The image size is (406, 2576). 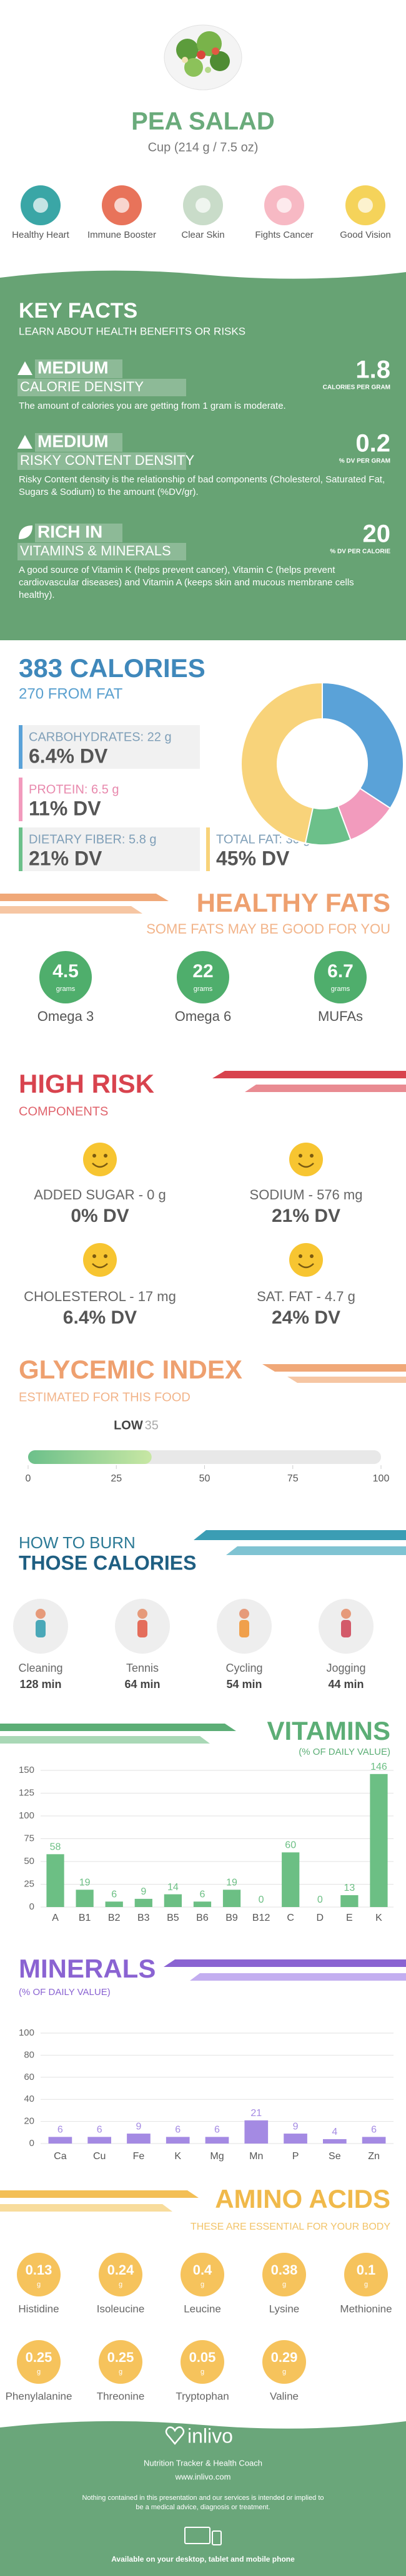 What do you see at coordinates (203, 2498) in the screenshot?
I see `footer-band` at bounding box center [203, 2498].